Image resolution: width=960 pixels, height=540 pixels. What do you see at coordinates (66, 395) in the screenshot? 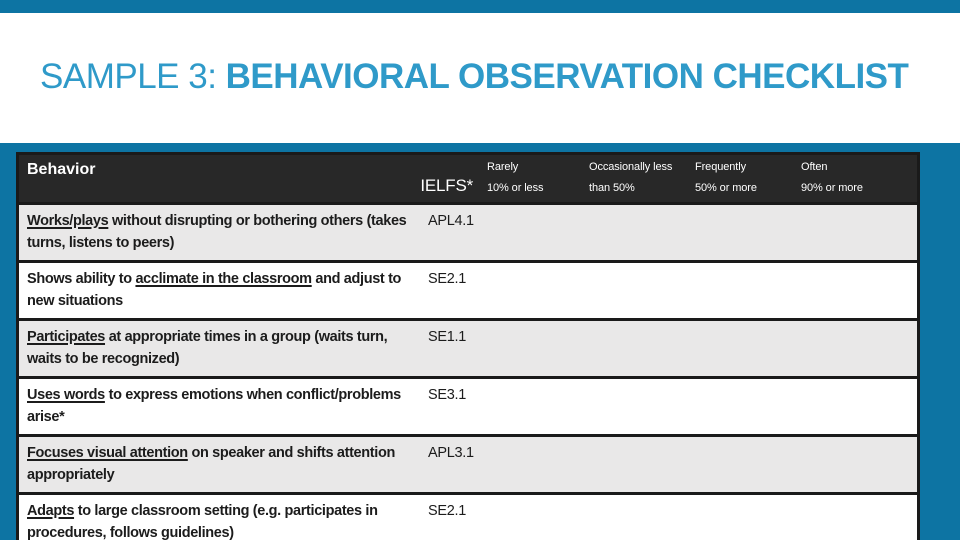
I see `behavior-text-underlined: Uses words` at bounding box center [66, 395].